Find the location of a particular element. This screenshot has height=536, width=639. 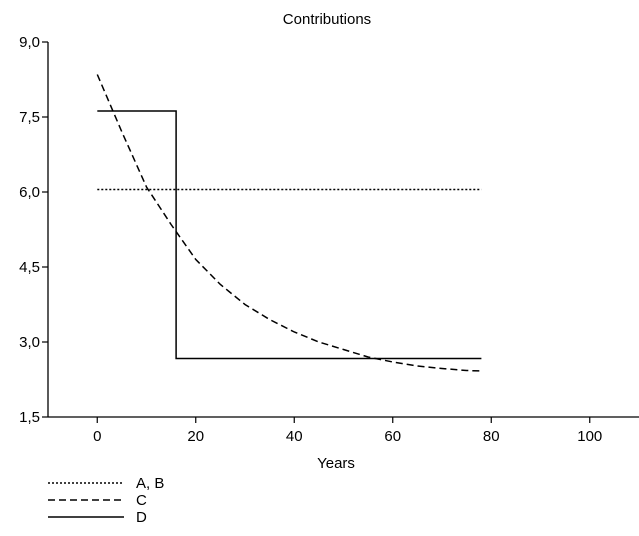

y-tick-label: 1,5 is located at coordinates (29, 417).